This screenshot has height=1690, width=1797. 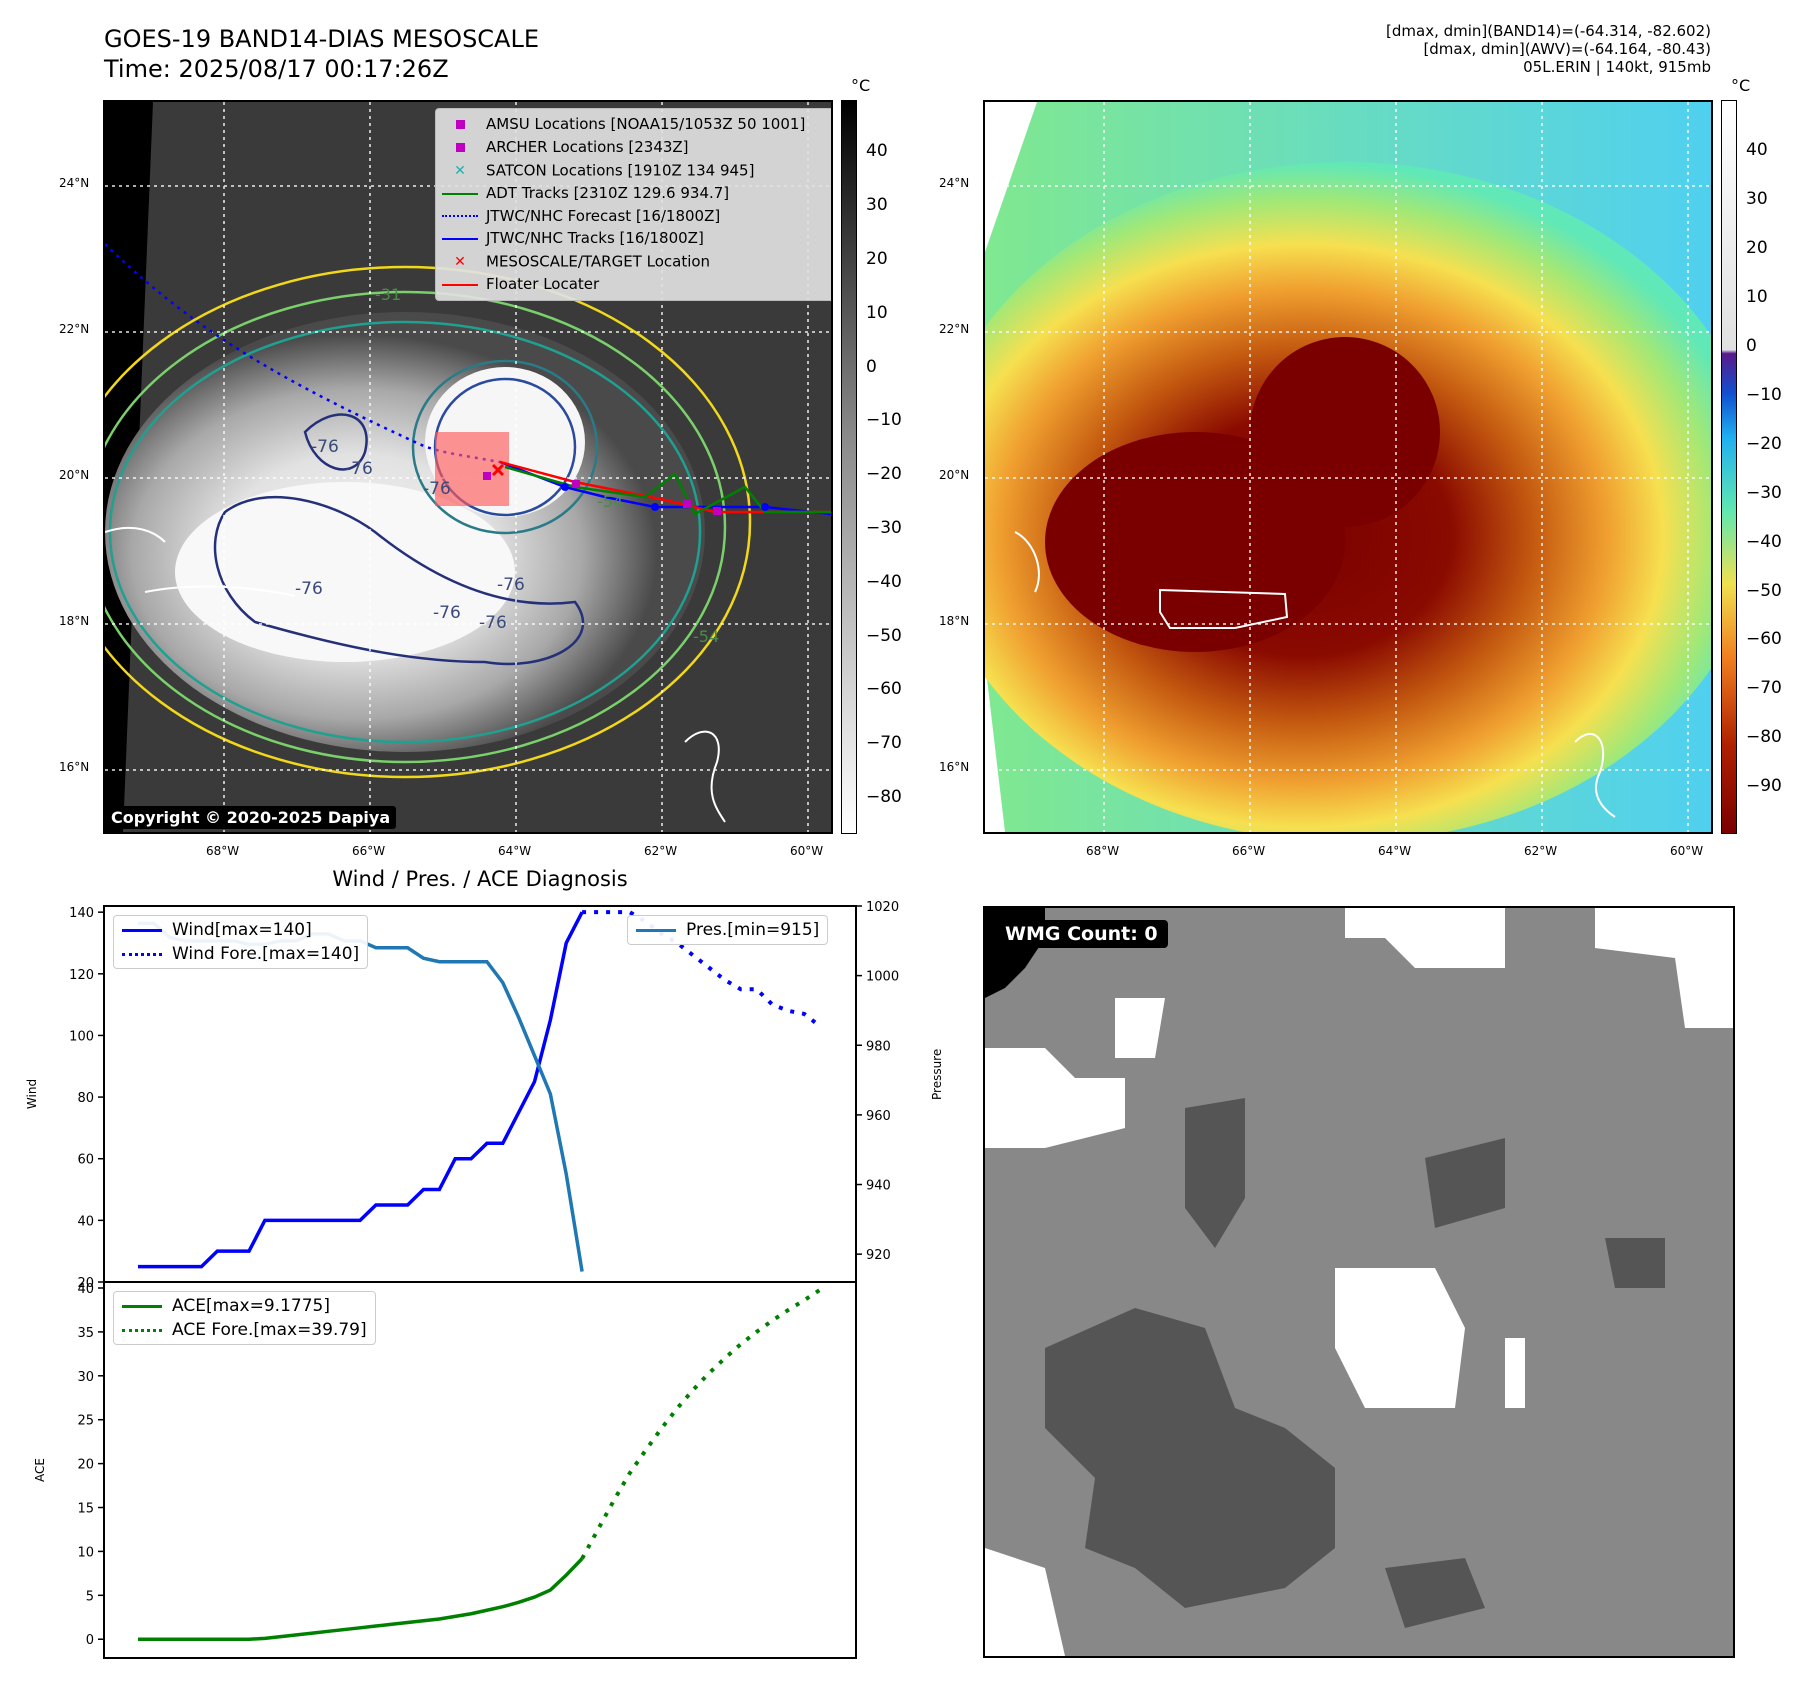 What do you see at coordinates (85, 1552) in the screenshot?
I see `ace-tick-label: 10` at bounding box center [85, 1552].